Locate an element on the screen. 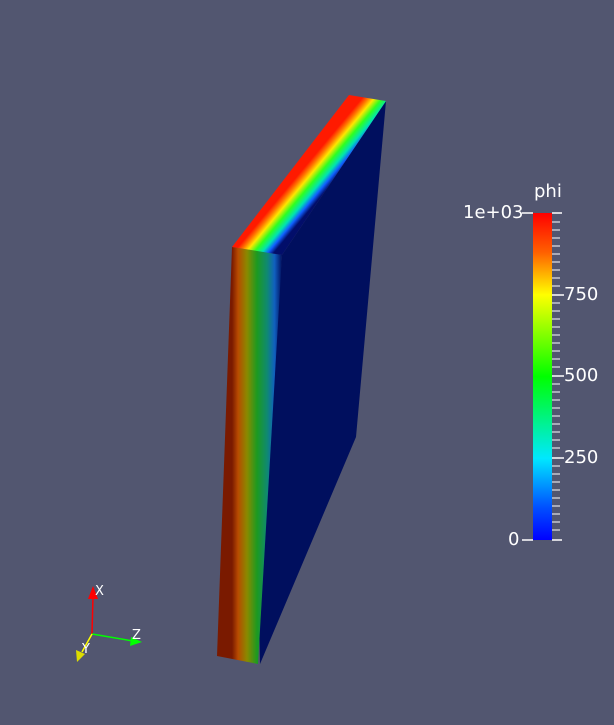  scalar-bar-minor-ticks is located at coordinates (556, 376).